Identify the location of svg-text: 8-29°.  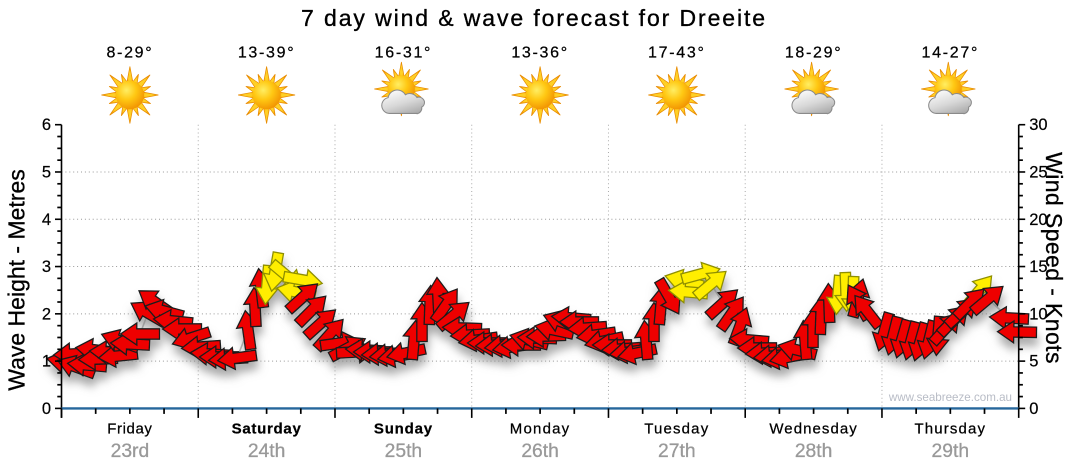
(129, 53).